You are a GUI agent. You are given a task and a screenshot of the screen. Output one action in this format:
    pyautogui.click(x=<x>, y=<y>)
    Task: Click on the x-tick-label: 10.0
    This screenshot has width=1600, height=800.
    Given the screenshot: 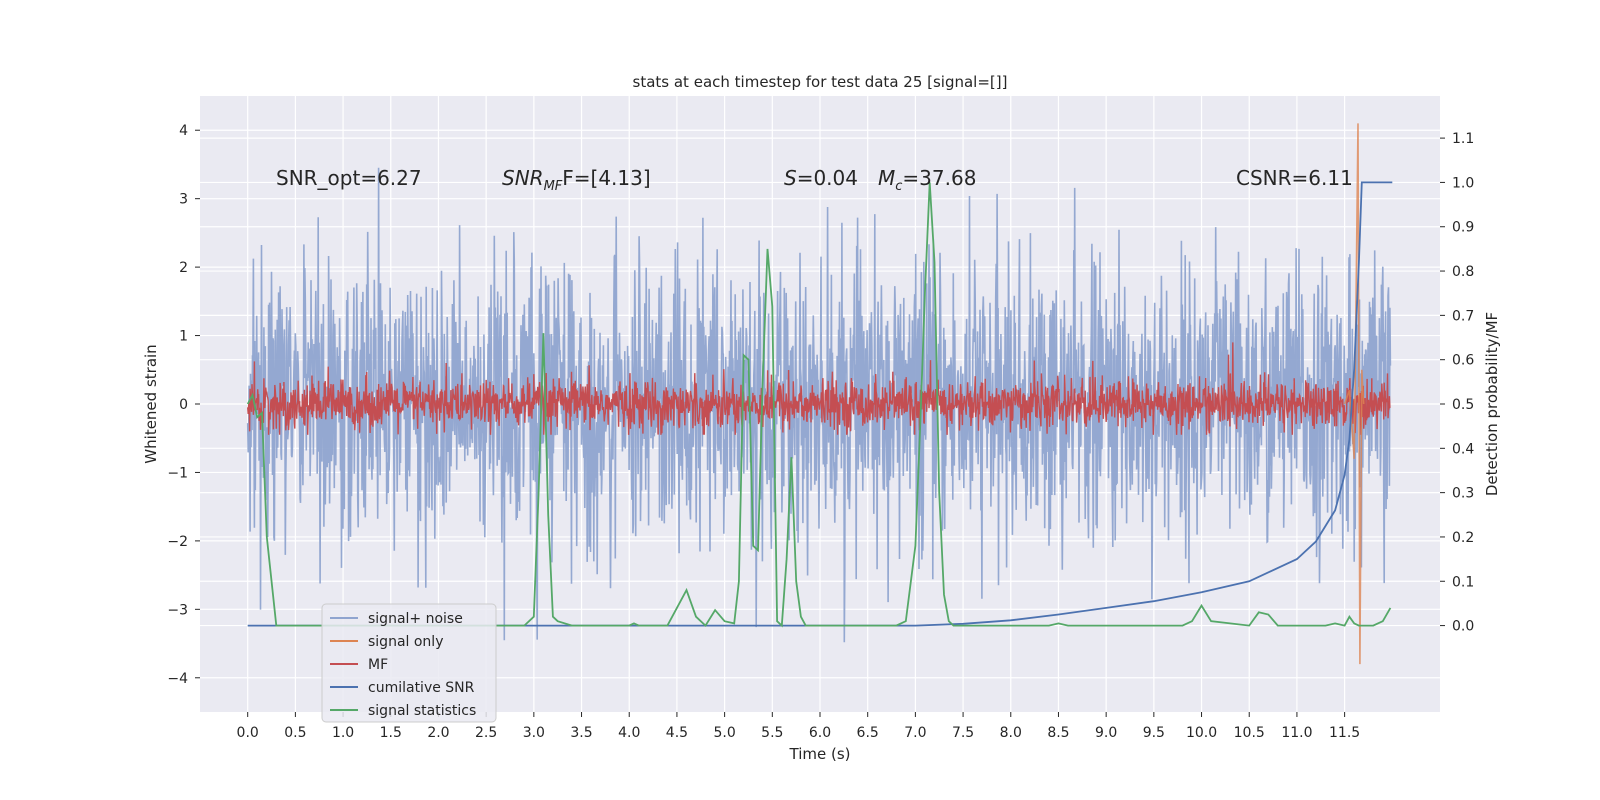 What is the action you would take?
    pyautogui.click(x=1201, y=733)
    